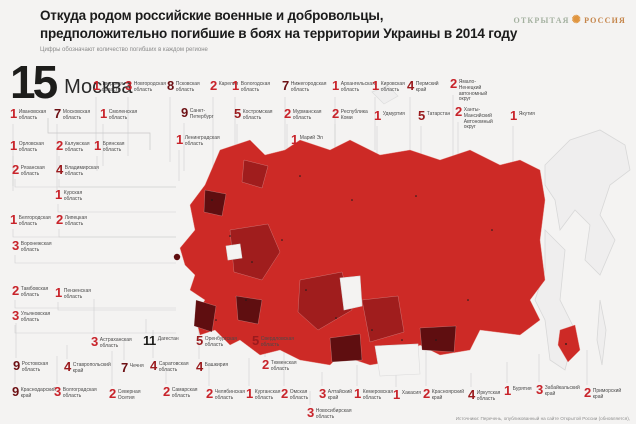 The width and height of the screenshot is (636, 424). I want to click on region-name: Смоленская область, so click(123, 115).